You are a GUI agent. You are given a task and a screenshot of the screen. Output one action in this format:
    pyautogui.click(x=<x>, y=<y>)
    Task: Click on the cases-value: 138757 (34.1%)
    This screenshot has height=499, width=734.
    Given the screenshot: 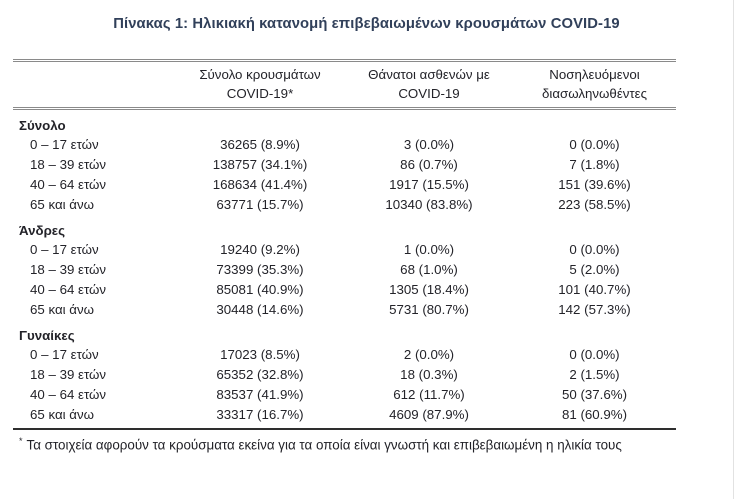 What is the action you would take?
    pyautogui.click(x=260, y=164)
    